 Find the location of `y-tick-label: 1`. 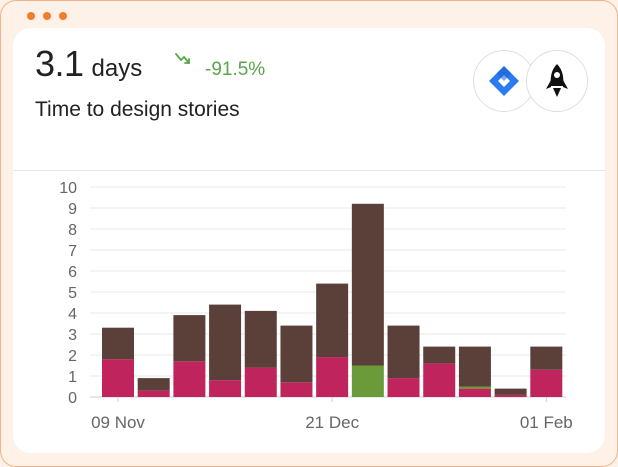

y-tick-label: 1 is located at coordinates (72, 377).